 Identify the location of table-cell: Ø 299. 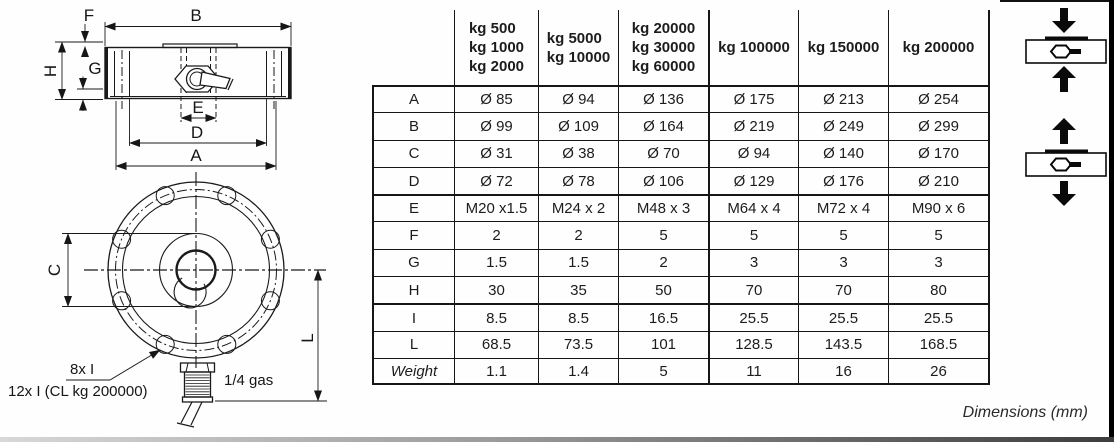
(939, 126).